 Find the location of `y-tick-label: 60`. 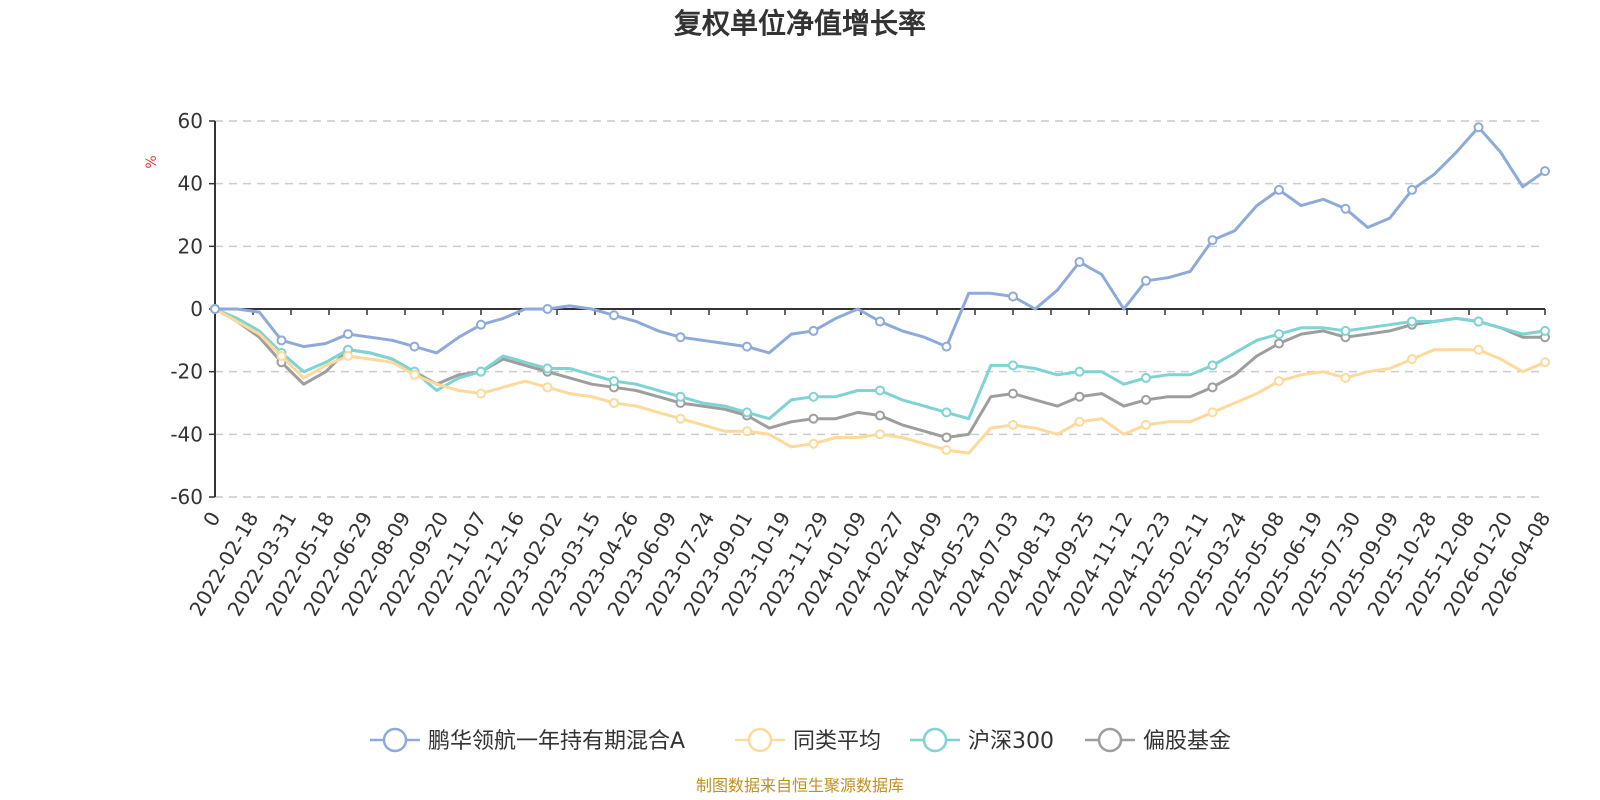

y-tick-label: 60 is located at coordinates (190, 121).